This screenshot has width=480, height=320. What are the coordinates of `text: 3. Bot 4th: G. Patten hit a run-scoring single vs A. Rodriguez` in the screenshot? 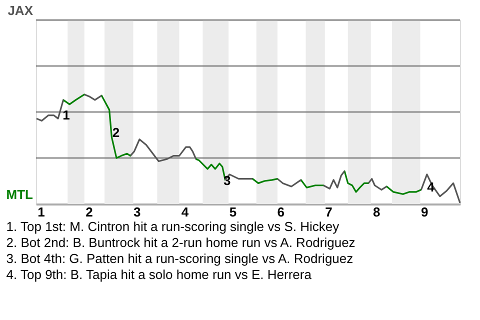 It's located at (180, 258).